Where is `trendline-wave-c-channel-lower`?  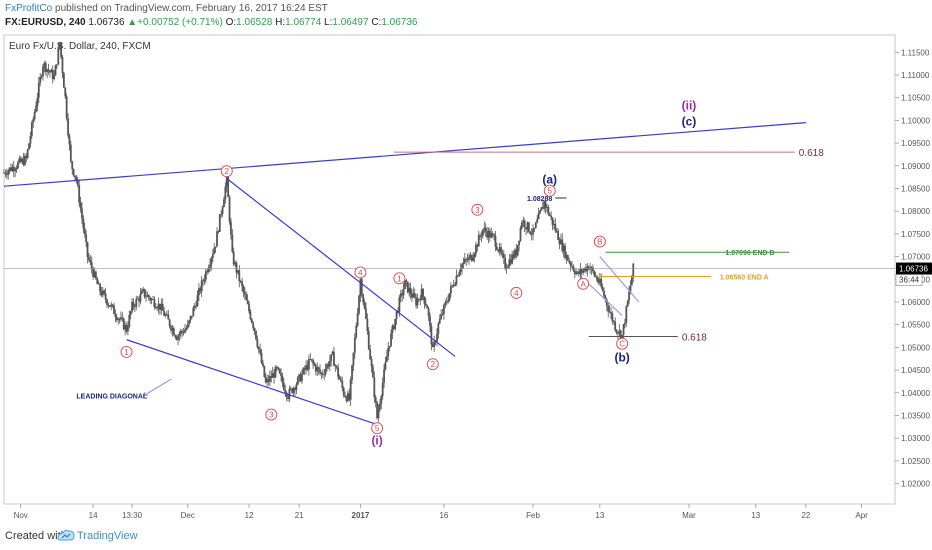
trendline-wave-c-channel-lower is located at coordinates (605, 300).